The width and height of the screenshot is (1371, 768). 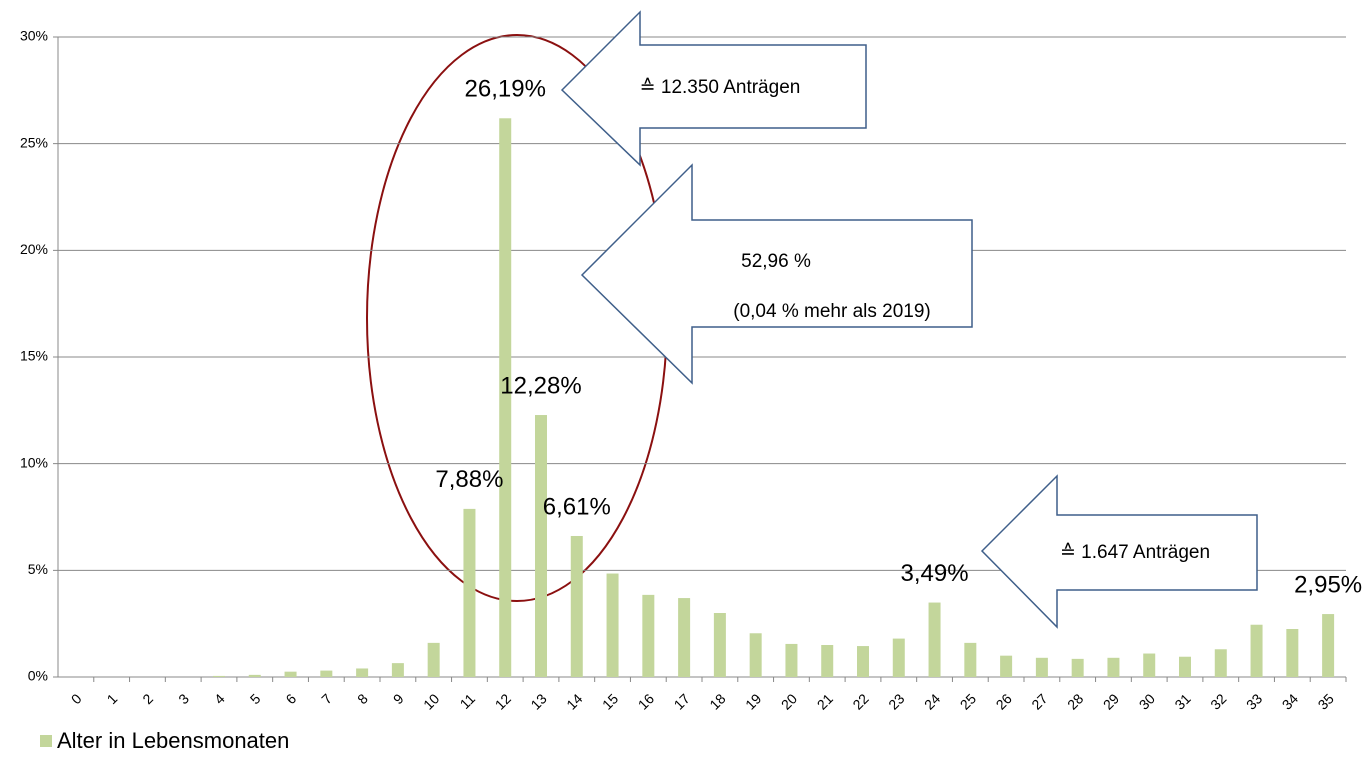 I want to click on y-tick-label: 25%, so click(x=34, y=142).